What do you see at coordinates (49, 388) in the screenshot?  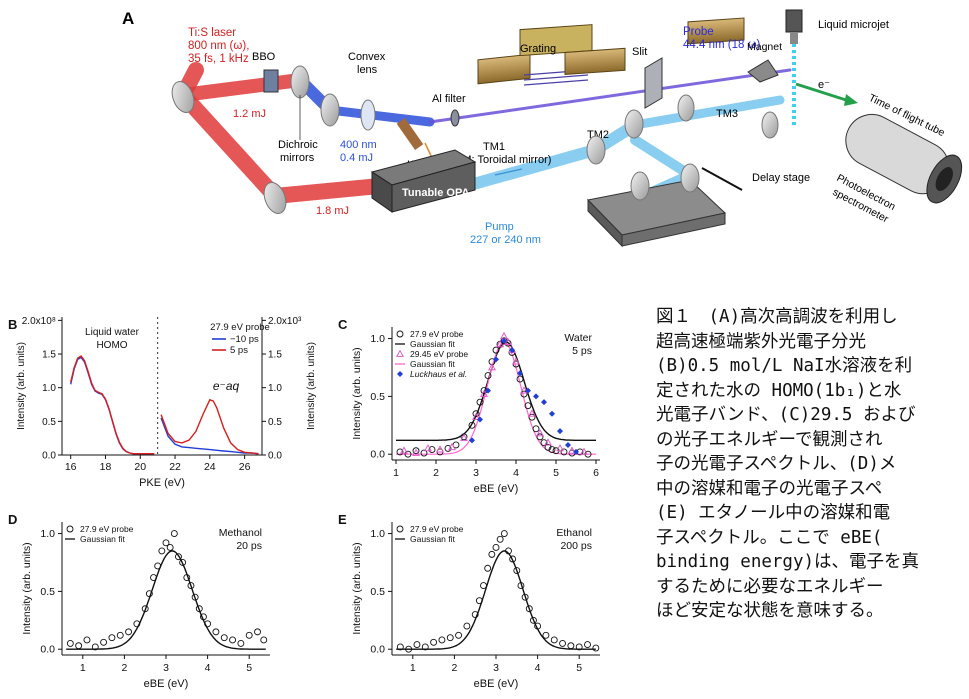 I see `y-tick-label-left: 1.0` at bounding box center [49, 388].